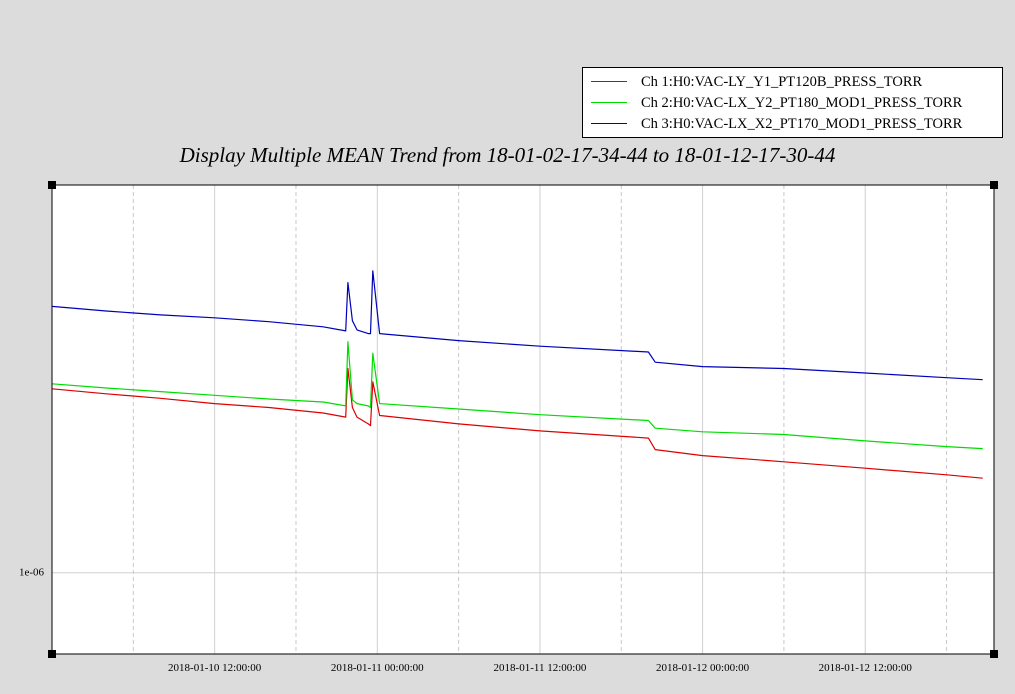  Describe the element at coordinates (802, 124) in the screenshot. I see `legend-label-ch3: Ch 3:H0:VAC-LX_X2_PT170_MOD1_PRESS_TORR` at that location.